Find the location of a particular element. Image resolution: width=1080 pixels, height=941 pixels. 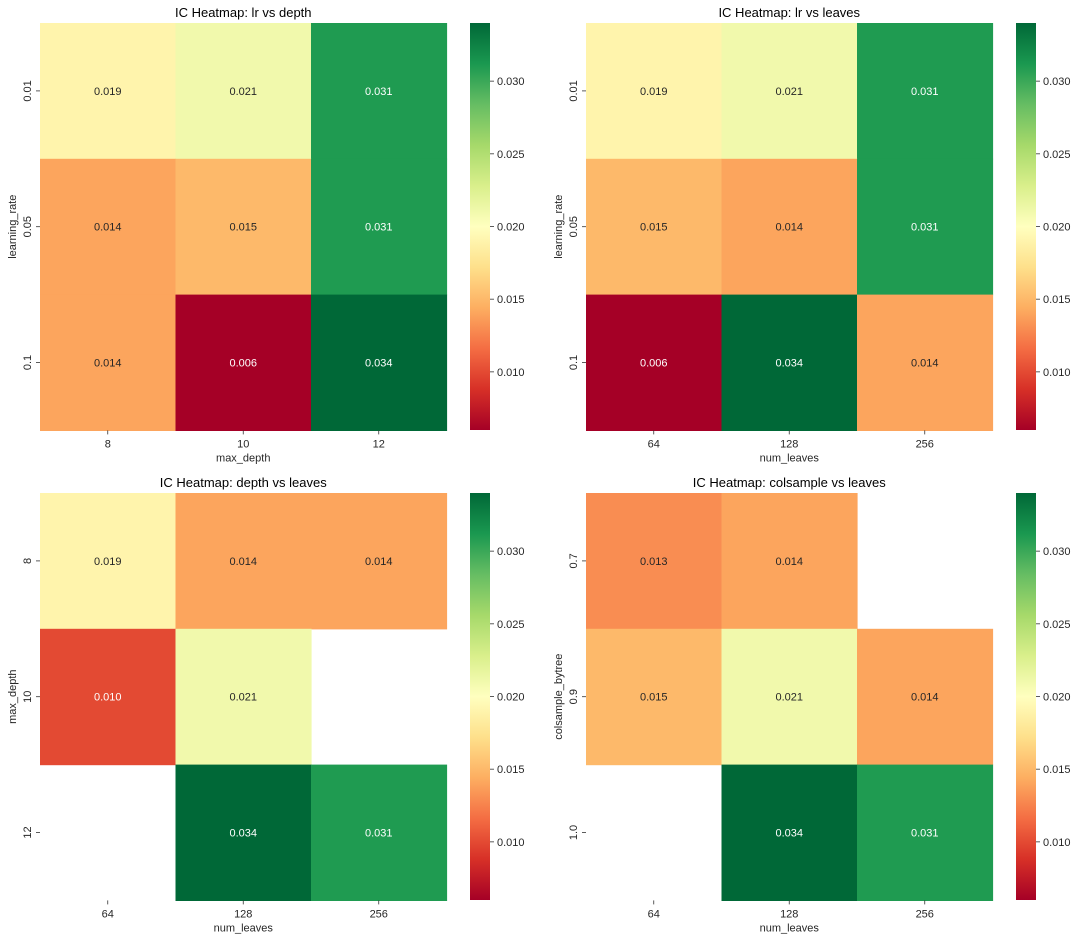

y-tick-label: 0.9 is located at coordinates (574, 696).